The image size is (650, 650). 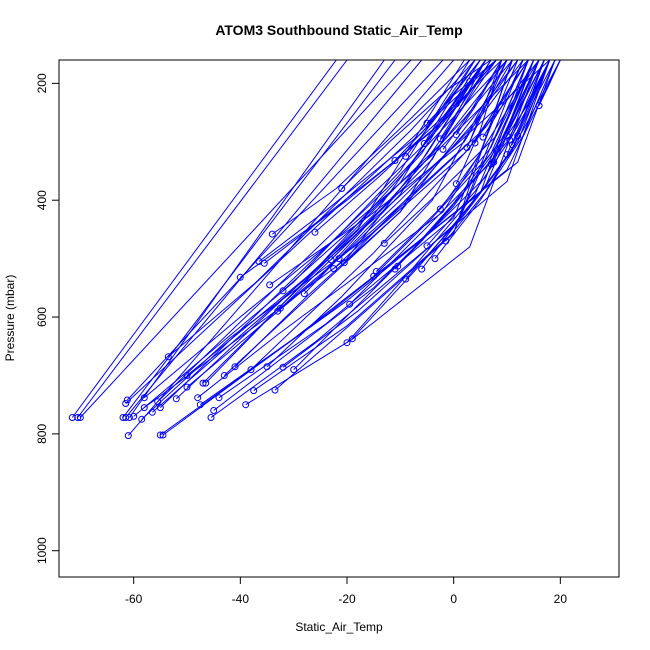 I want to click on x-tick-label: 20, so click(x=561, y=599).